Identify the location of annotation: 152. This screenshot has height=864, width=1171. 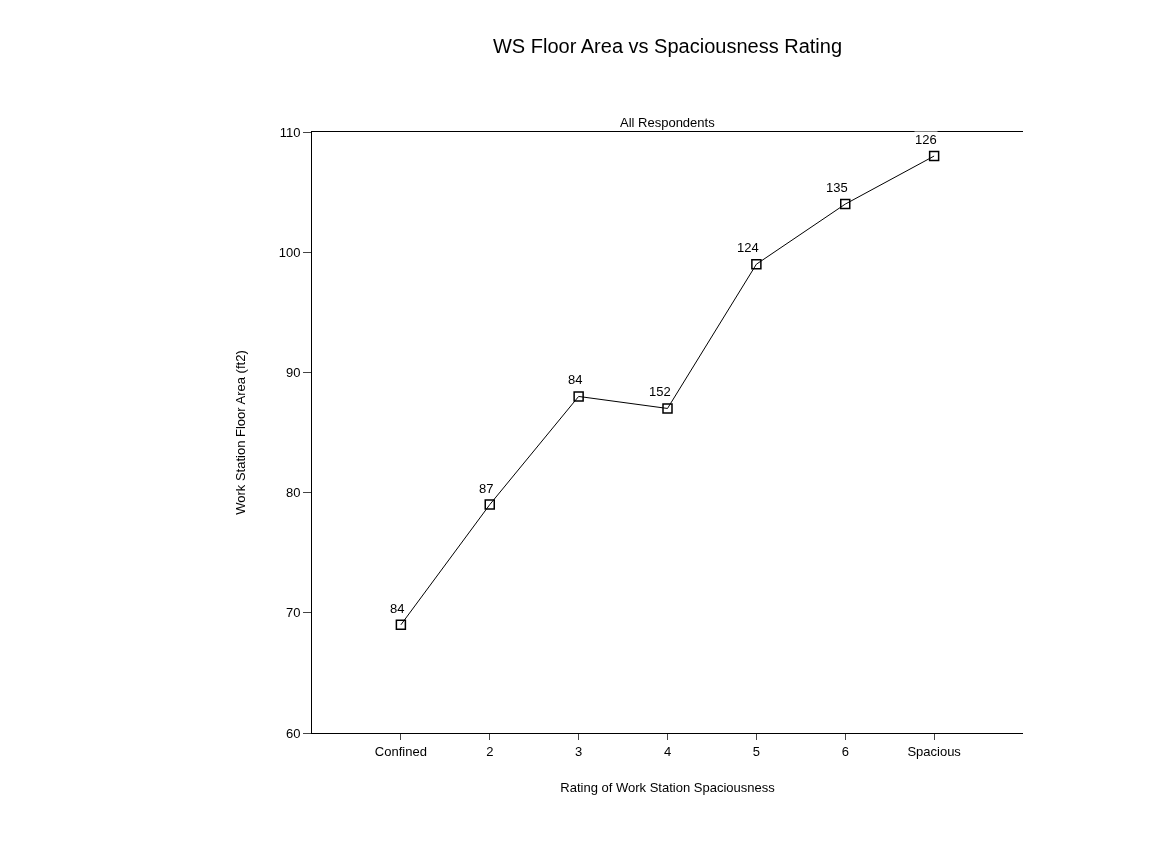
(660, 391).